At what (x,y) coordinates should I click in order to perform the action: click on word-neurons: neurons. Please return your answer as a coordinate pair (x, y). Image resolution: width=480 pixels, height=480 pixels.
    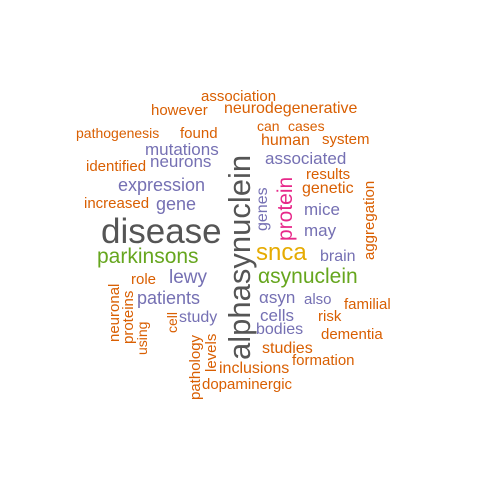
    Looking at the image, I should click on (181, 161).